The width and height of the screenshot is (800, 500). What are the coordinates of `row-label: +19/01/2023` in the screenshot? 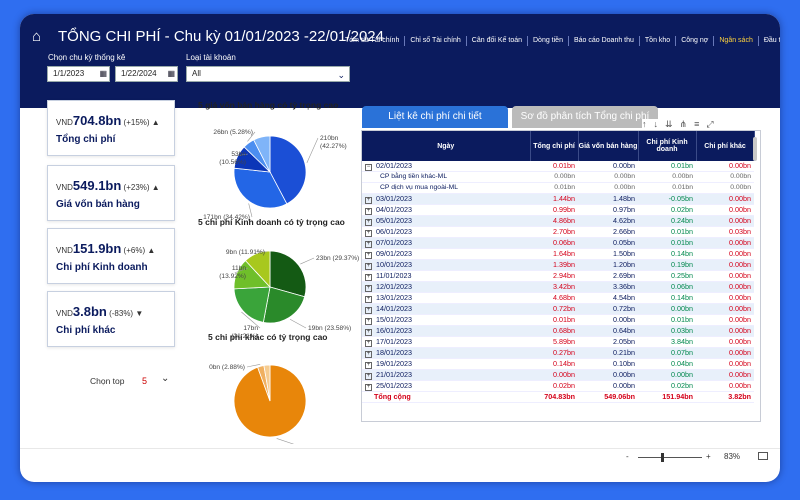 It's located at (446, 364).